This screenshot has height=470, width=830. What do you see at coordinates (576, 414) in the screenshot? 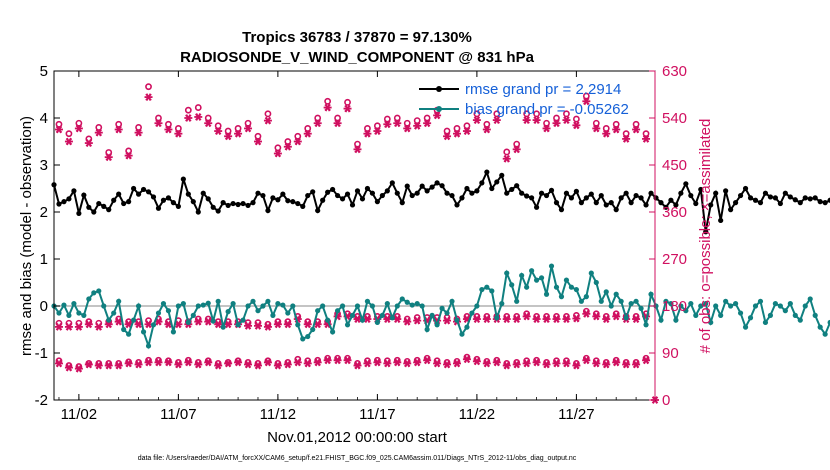
I see `x-tick-label: 11/27` at bounding box center [576, 414].